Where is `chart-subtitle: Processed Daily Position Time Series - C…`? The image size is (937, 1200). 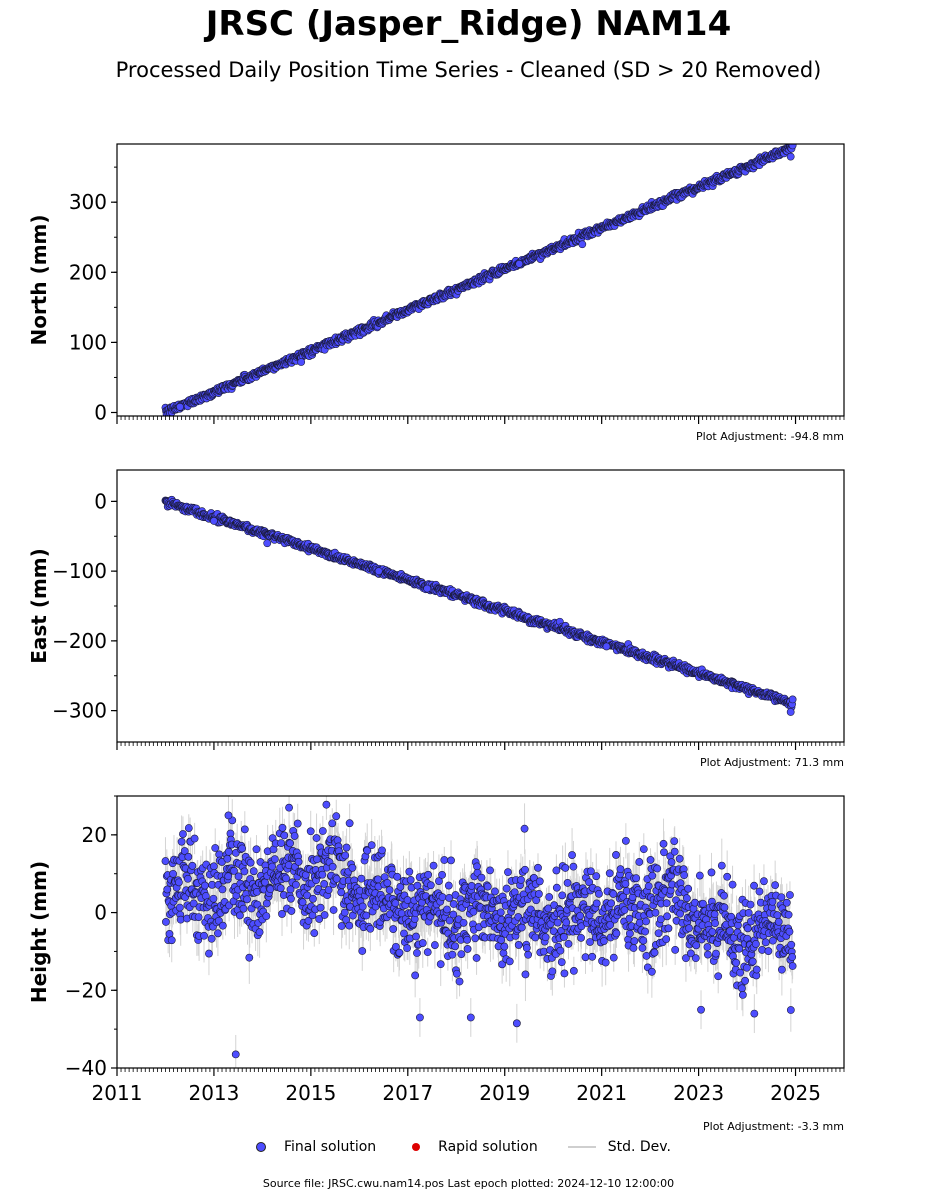
chart-subtitle: Processed Daily Position Time Series - C… is located at coordinates (468, 70).